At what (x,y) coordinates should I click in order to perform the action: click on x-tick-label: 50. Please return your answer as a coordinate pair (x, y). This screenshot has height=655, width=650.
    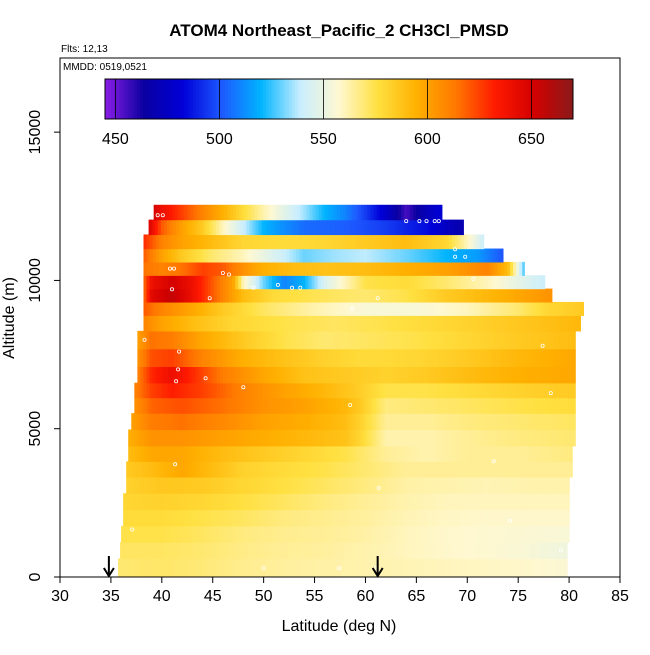
    Looking at the image, I should click on (264, 596).